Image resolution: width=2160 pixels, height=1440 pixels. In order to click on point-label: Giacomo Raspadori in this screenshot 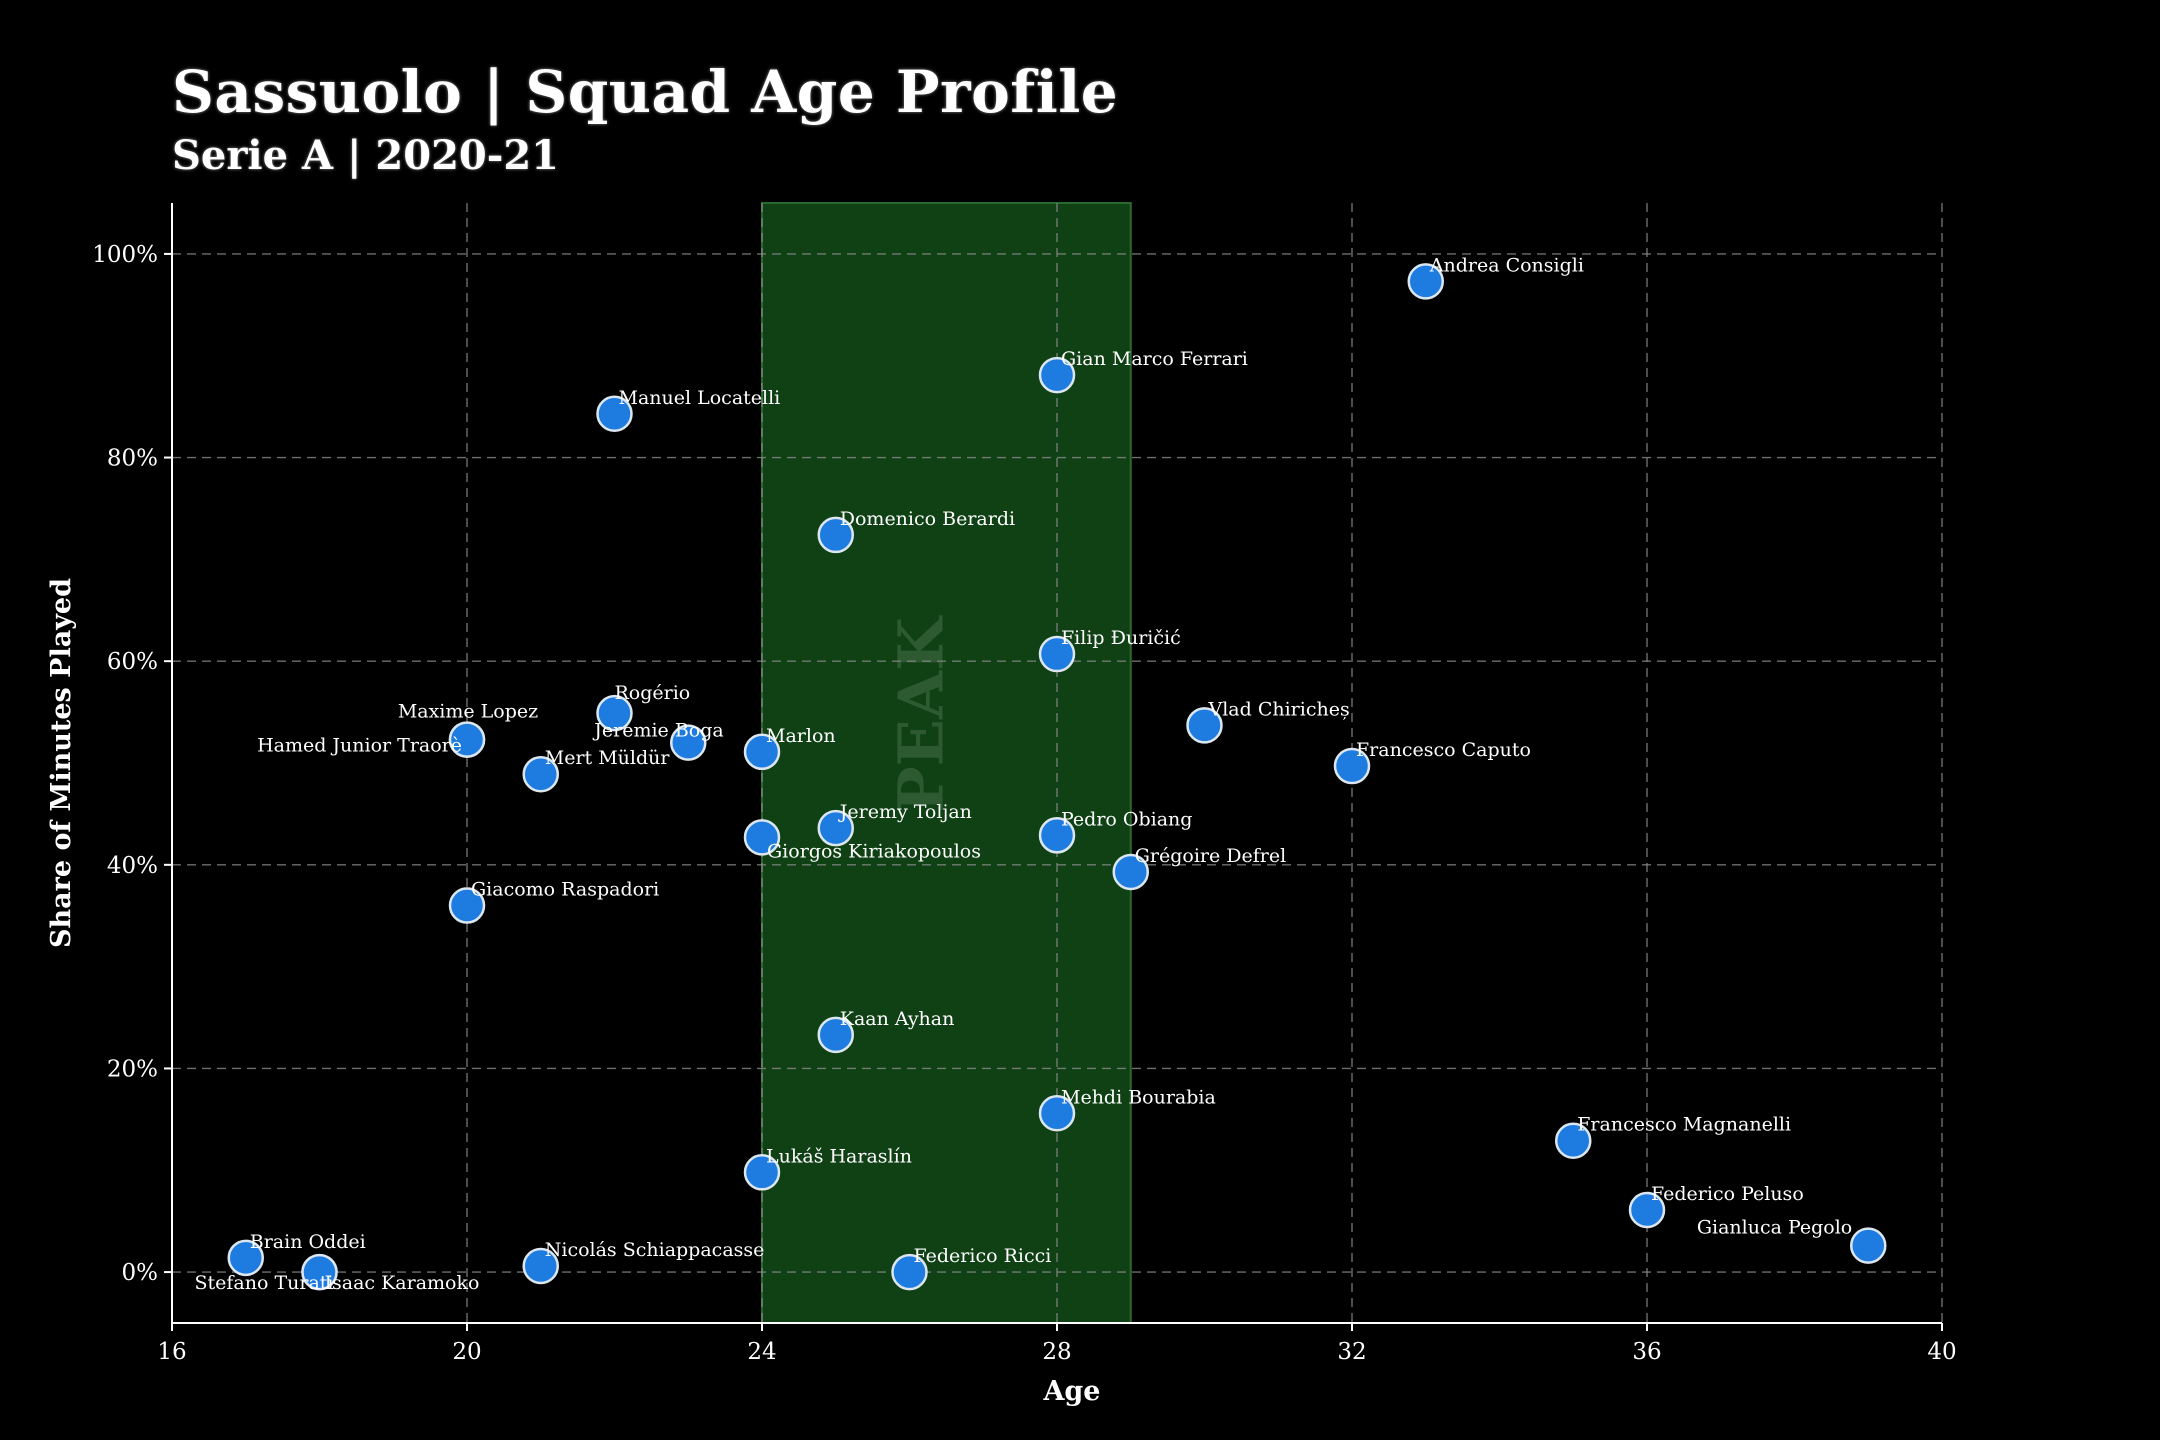, I will do `click(565, 890)`.